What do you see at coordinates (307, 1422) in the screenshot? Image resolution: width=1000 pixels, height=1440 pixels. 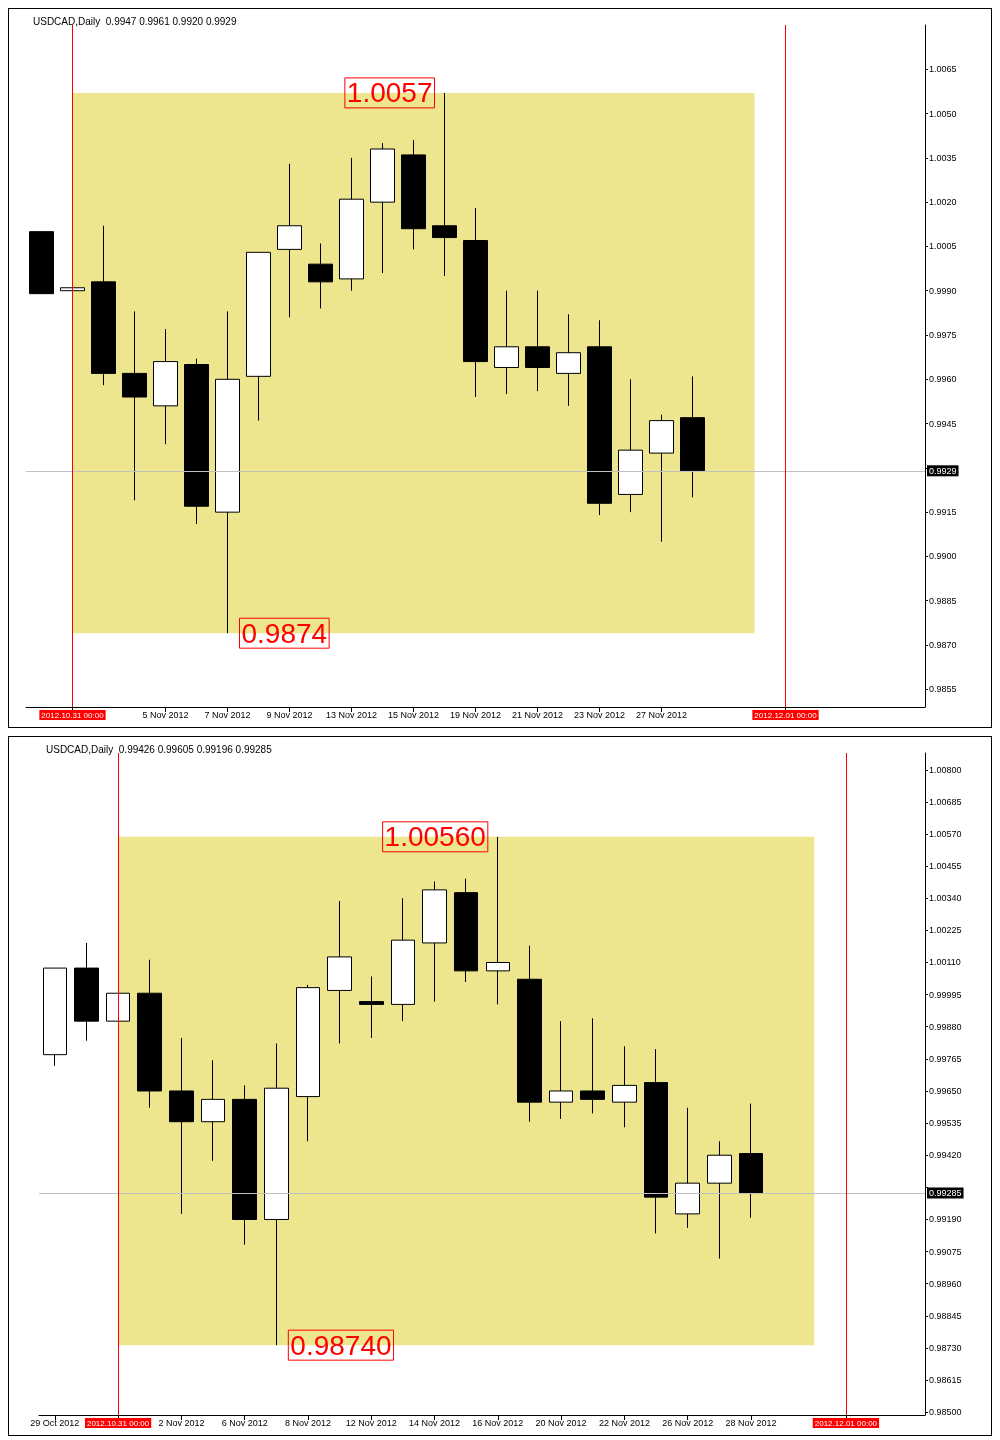 I see `x-tick-label: 8 Nov 2012` at bounding box center [307, 1422].